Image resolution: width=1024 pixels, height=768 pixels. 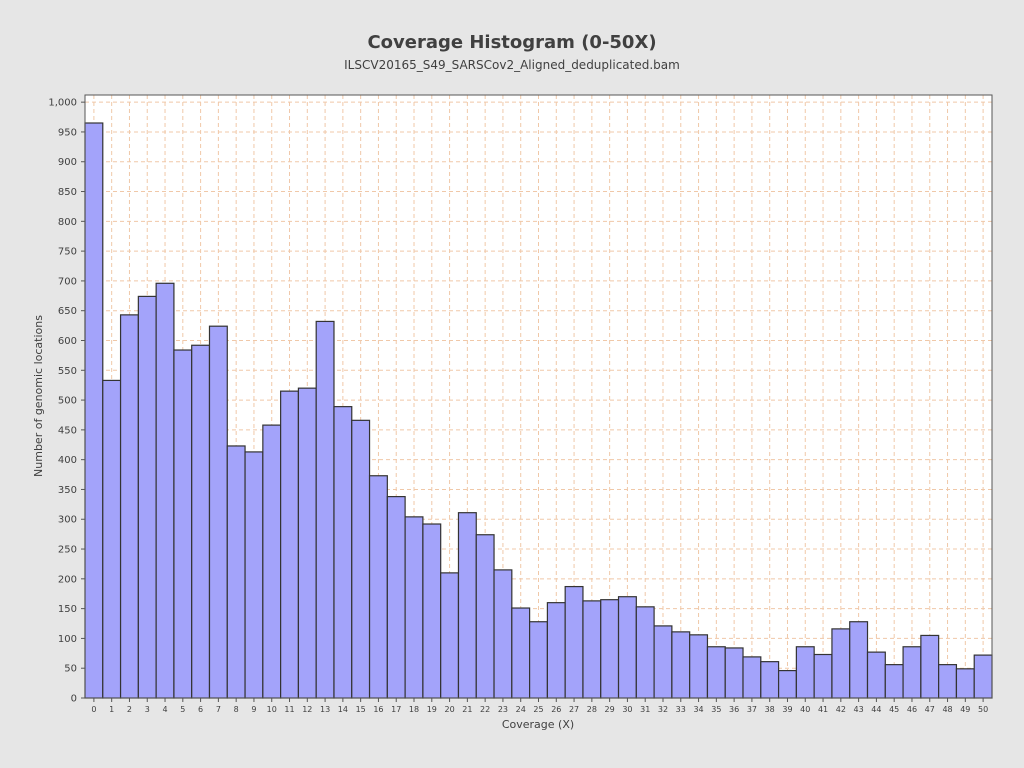 What do you see at coordinates (93, 709) in the screenshot?
I see `x-tick-label: 0` at bounding box center [93, 709].